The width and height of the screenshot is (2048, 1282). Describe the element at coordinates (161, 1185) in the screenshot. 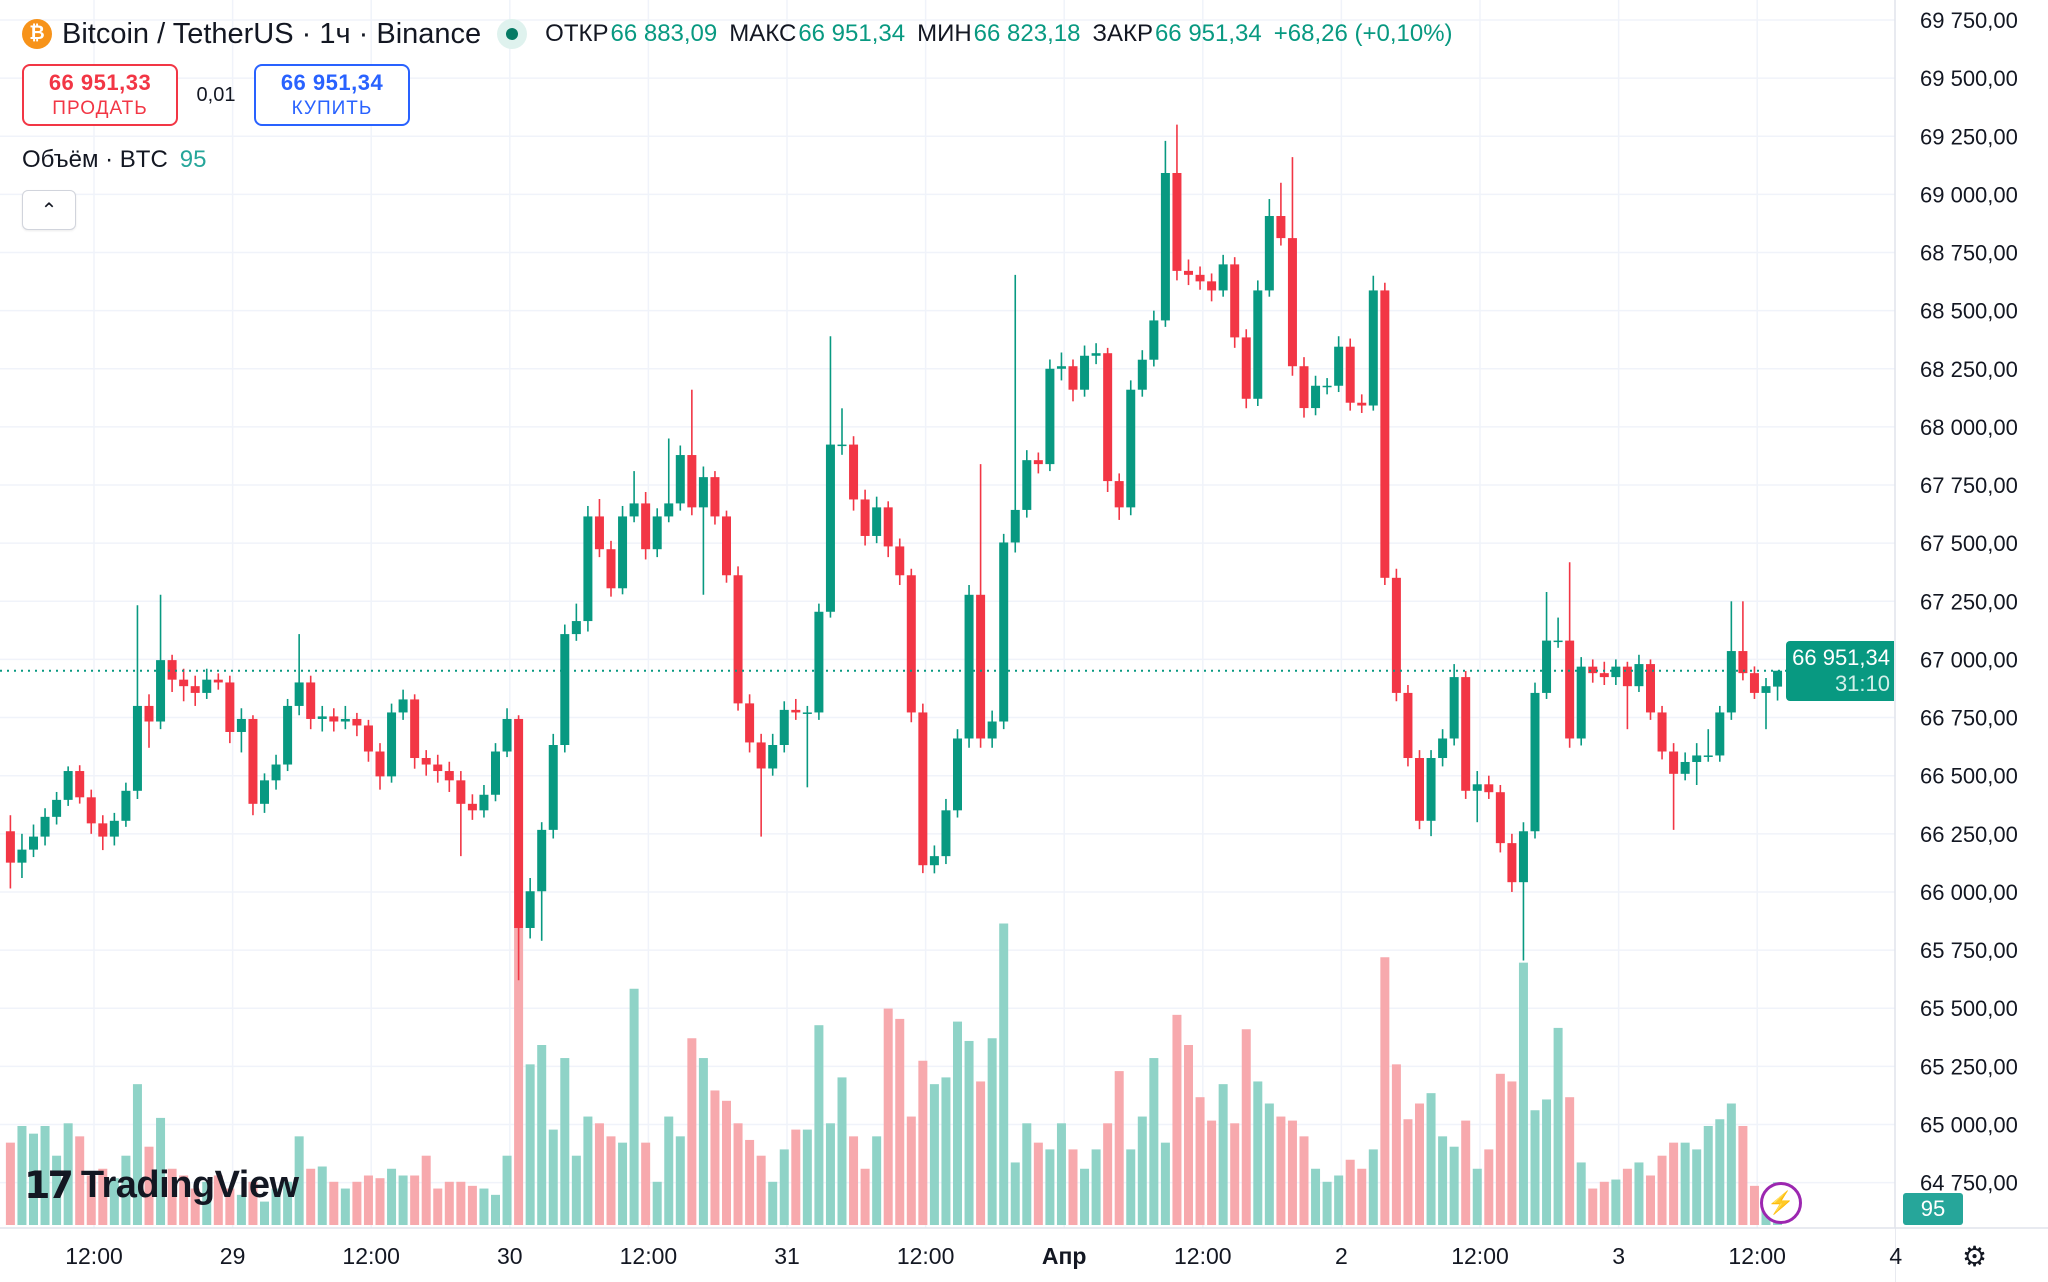

I see `tradingview-logo: 𝟭𝟳 TradingView` at that location.